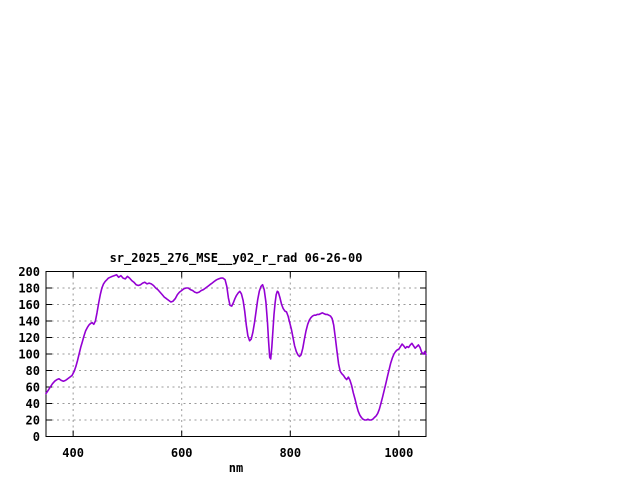  What do you see at coordinates (182, 453) in the screenshot?
I see `x-tick-label: 600` at bounding box center [182, 453].